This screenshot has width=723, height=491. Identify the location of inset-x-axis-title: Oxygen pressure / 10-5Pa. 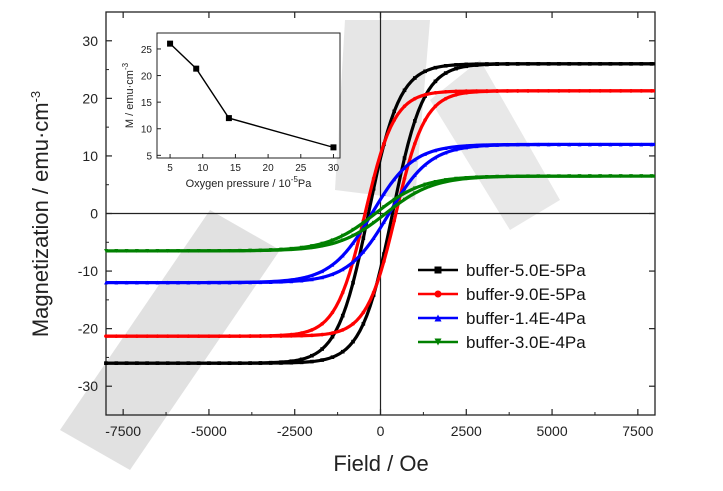
(249, 182).